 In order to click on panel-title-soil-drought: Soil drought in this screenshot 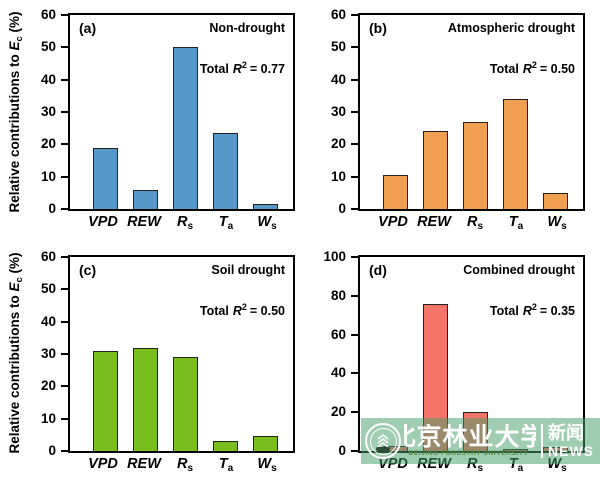, I will do `click(248, 270)`.